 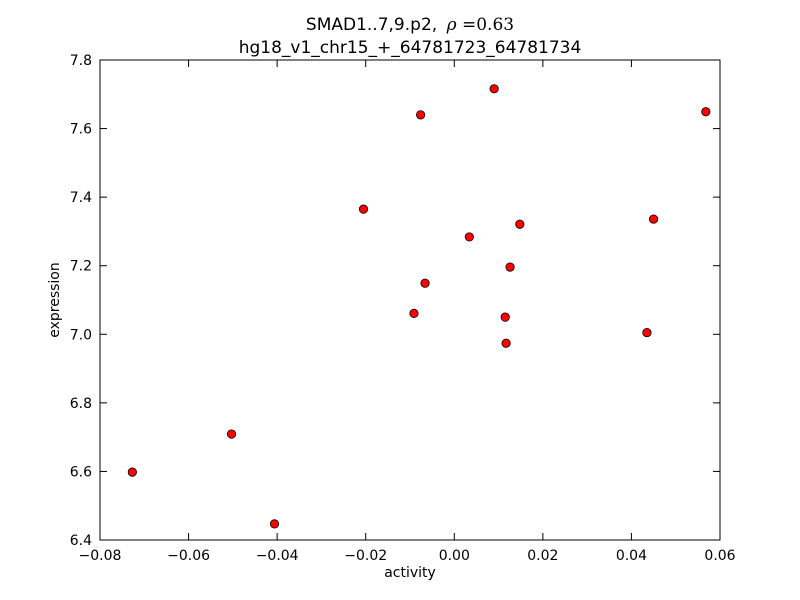 I want to click on x-tick-label: −0.08, so click(x=100, y=556).